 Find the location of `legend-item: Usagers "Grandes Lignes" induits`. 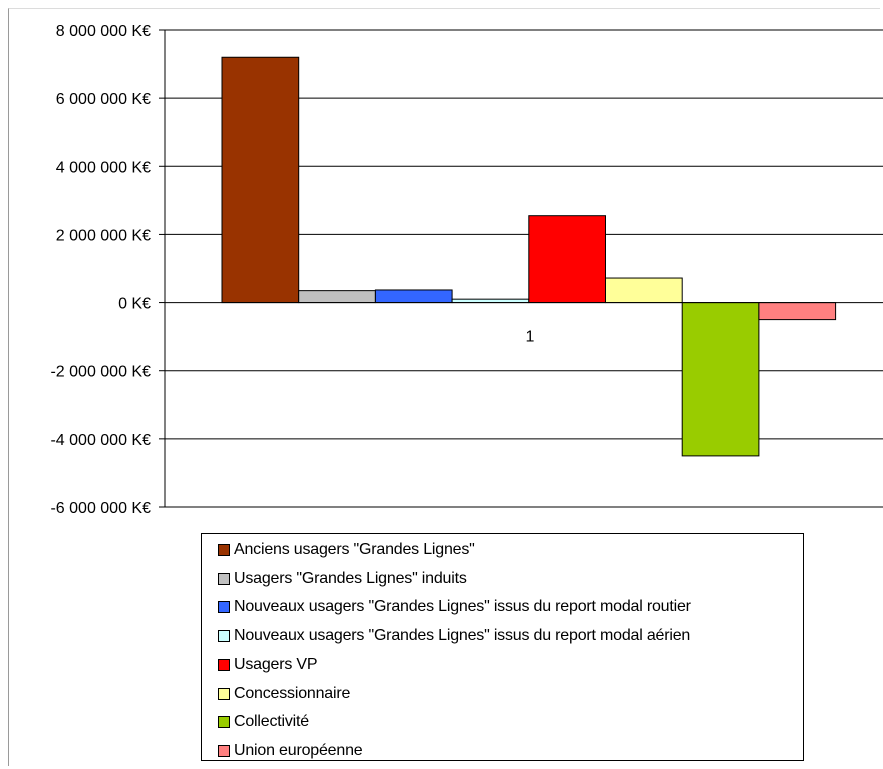

legend-item: Usagers "Grandes Lignes" induits is located at coordinates (342, 579).